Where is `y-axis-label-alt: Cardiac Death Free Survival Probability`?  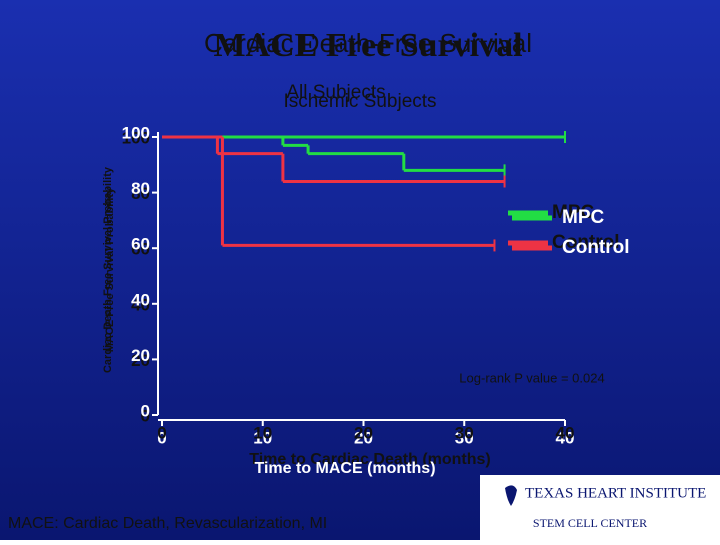 y-axis-label-alt: Cardiac Death Free Survival Probability is located at coordinates (108, 269).